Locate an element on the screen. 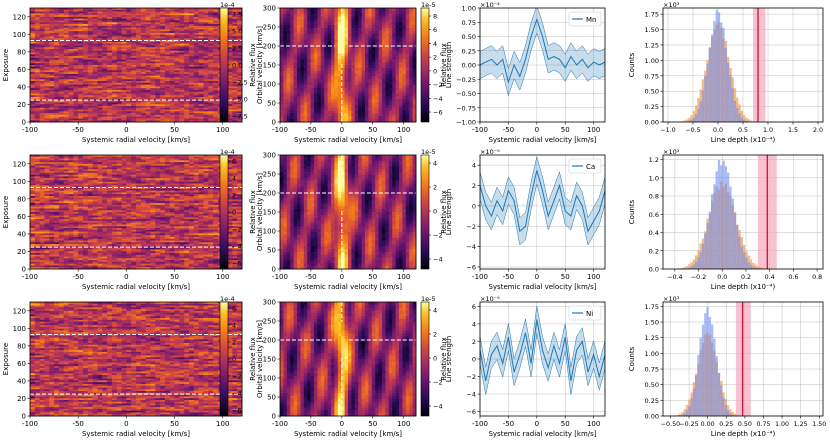 This screenshot has height=440, width=830. axes-frame is located at coordinates (743, 65).